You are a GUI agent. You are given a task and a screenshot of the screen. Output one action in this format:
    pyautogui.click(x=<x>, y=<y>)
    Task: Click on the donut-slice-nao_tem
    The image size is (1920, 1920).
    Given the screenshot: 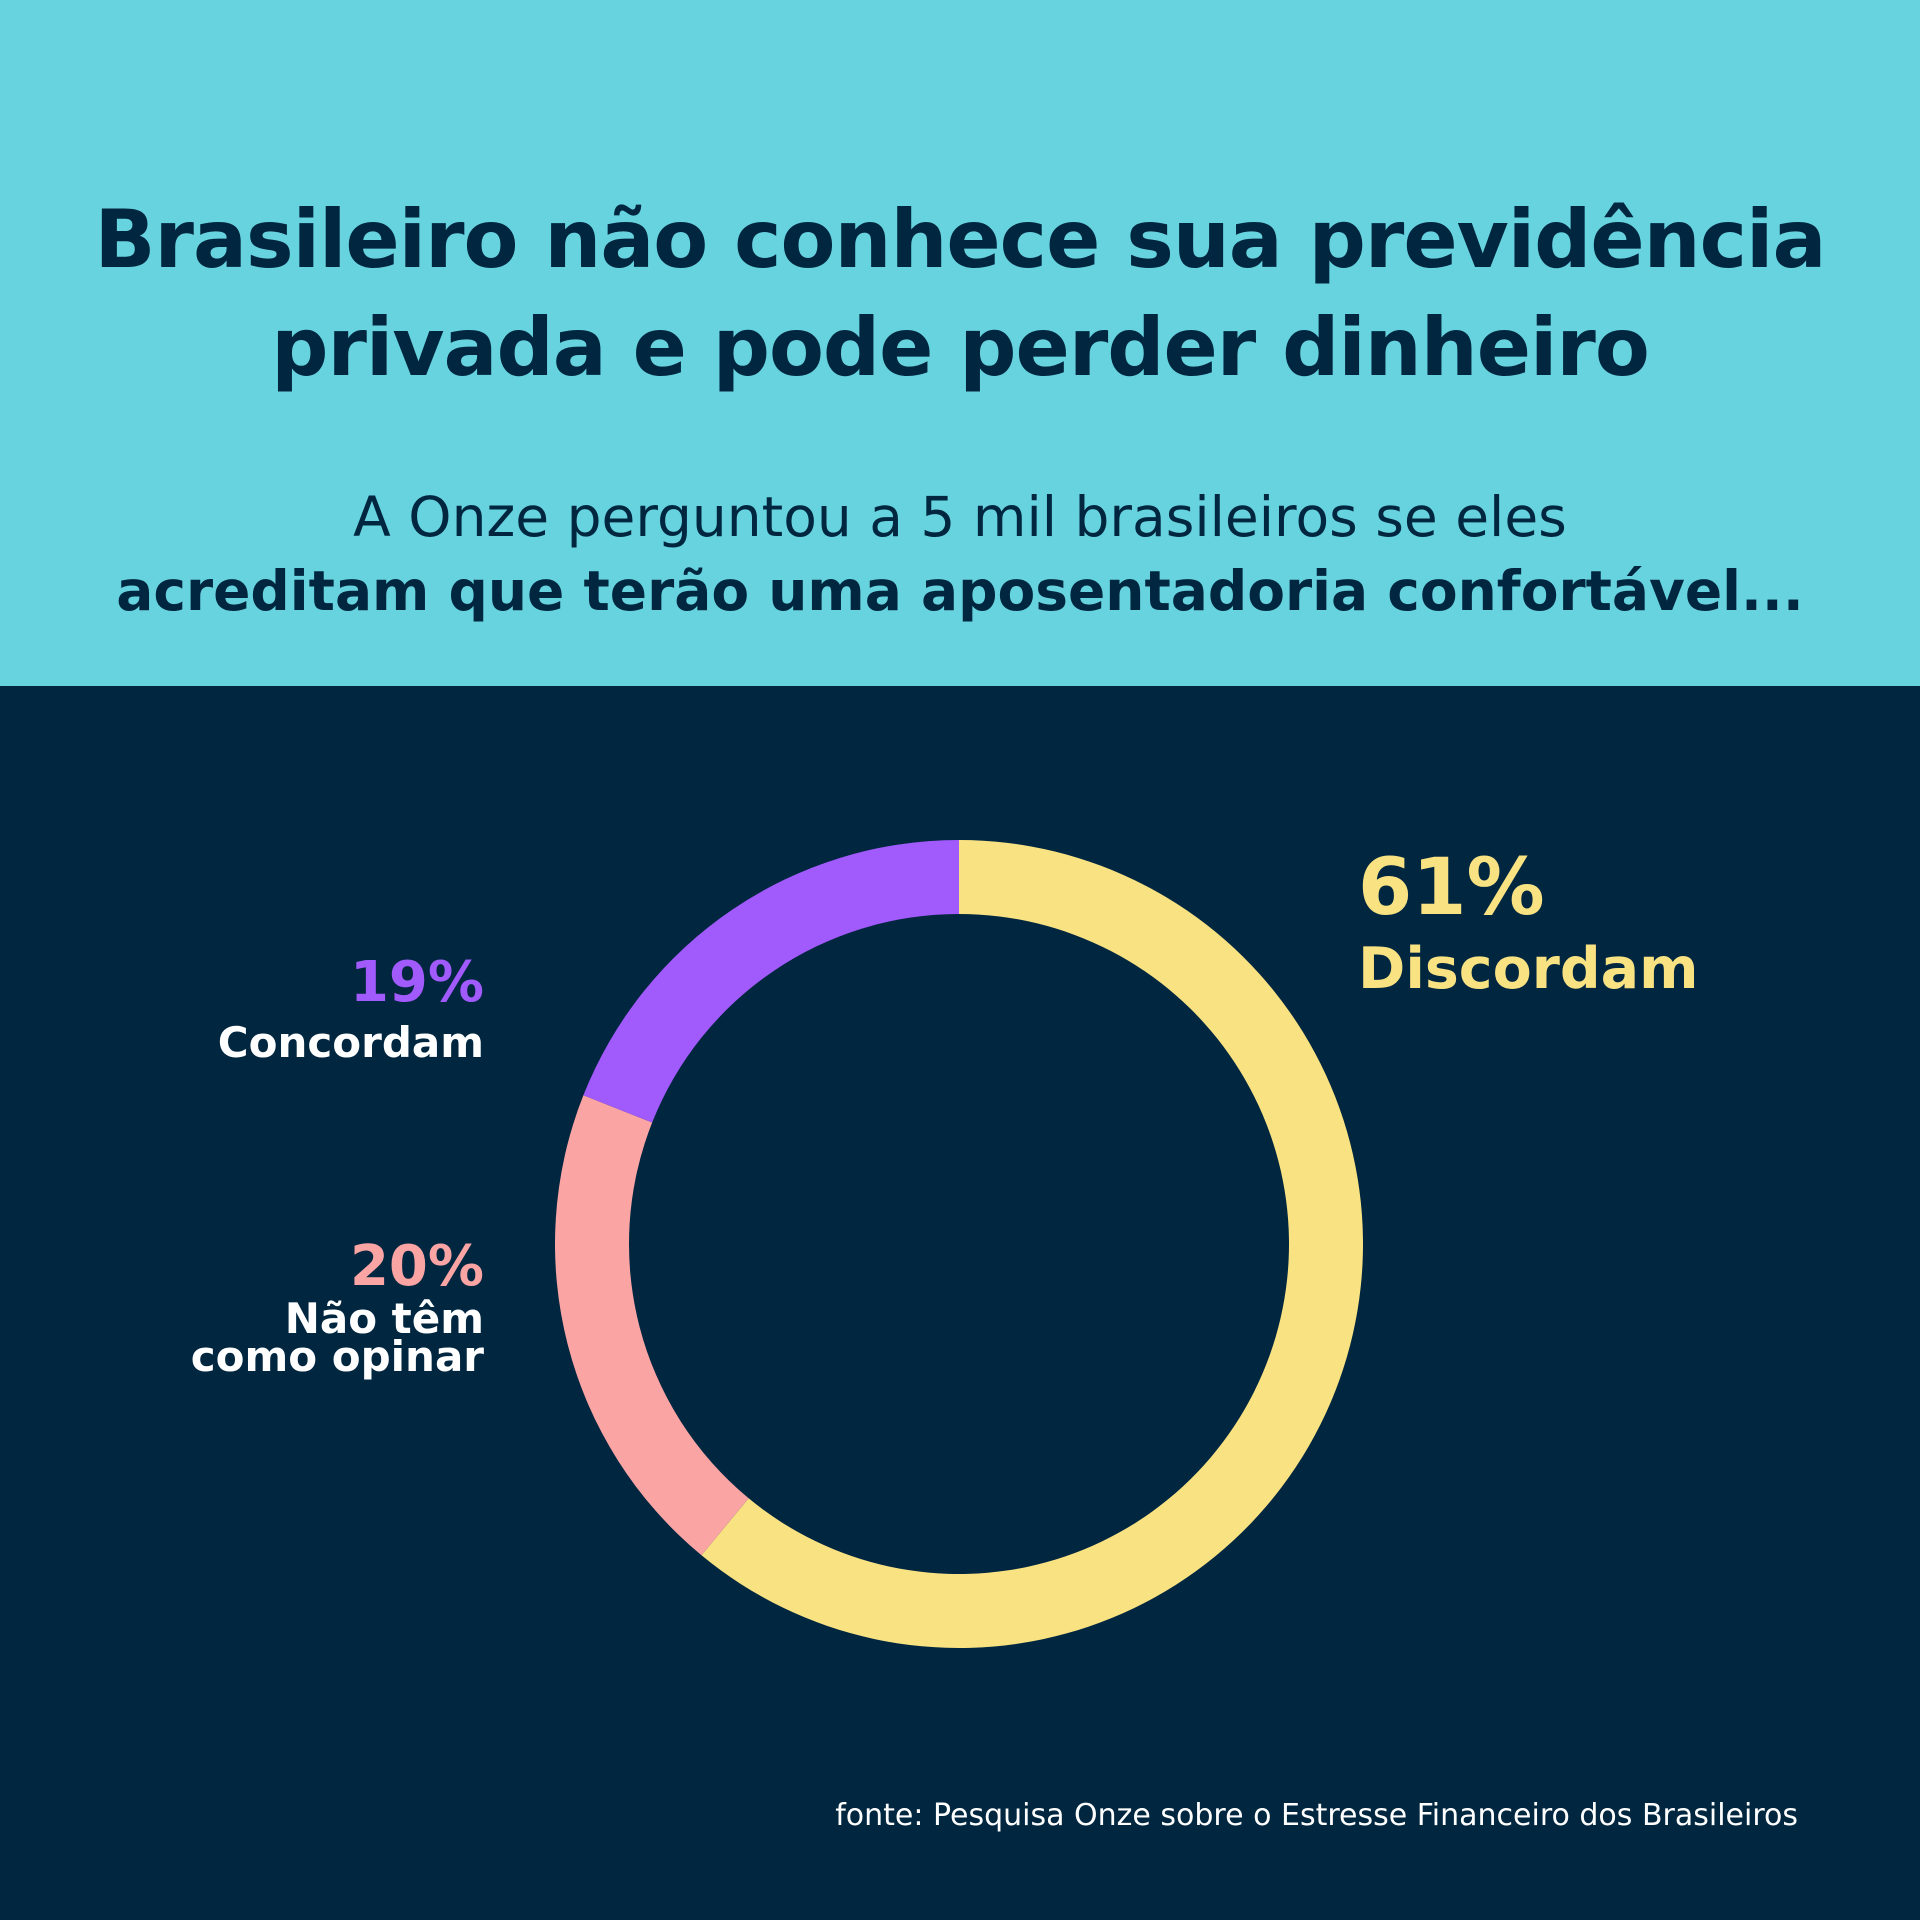 What is the action you would take?
    pyautogui.click(x=651, y=1325)
    